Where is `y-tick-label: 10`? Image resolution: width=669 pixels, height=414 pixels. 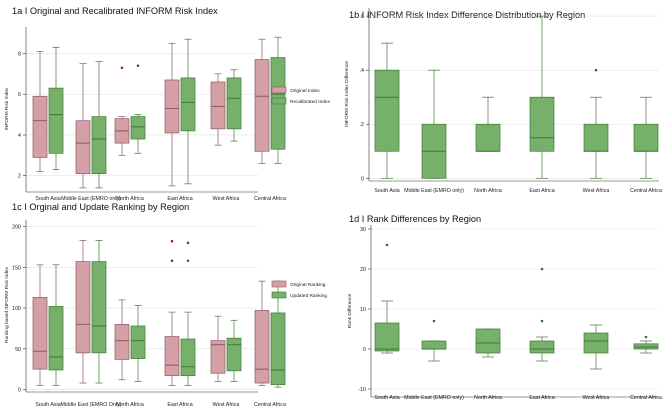 y-tick-label: 10 is located at coordinates (363, 310).